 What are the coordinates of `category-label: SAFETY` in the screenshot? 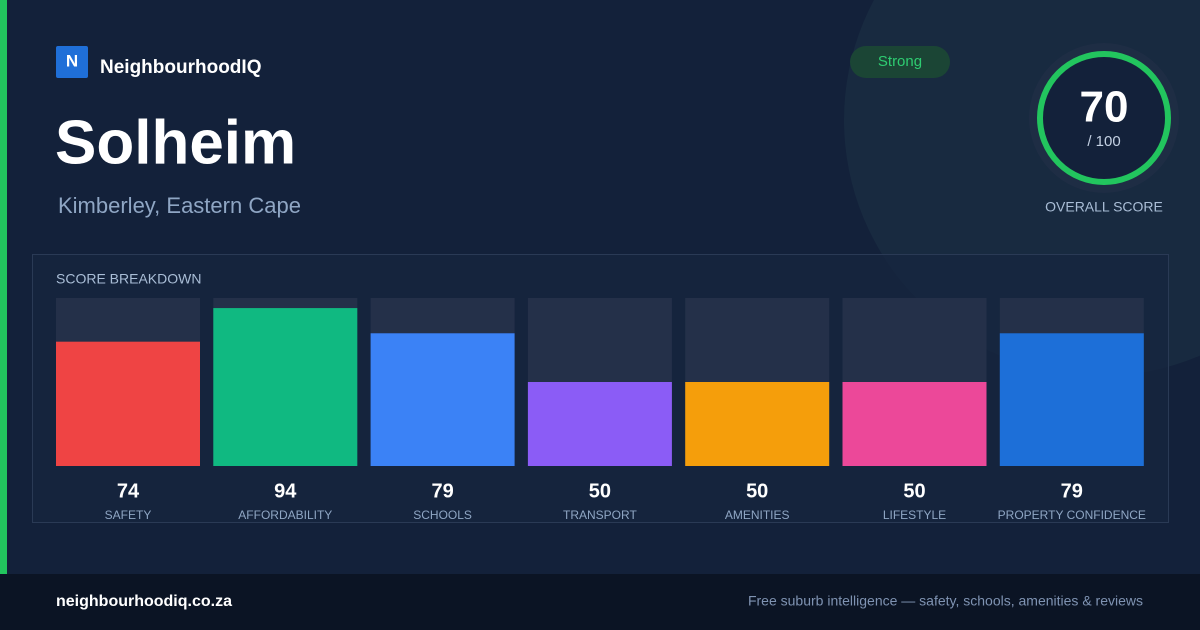 It's located at (128, 515).